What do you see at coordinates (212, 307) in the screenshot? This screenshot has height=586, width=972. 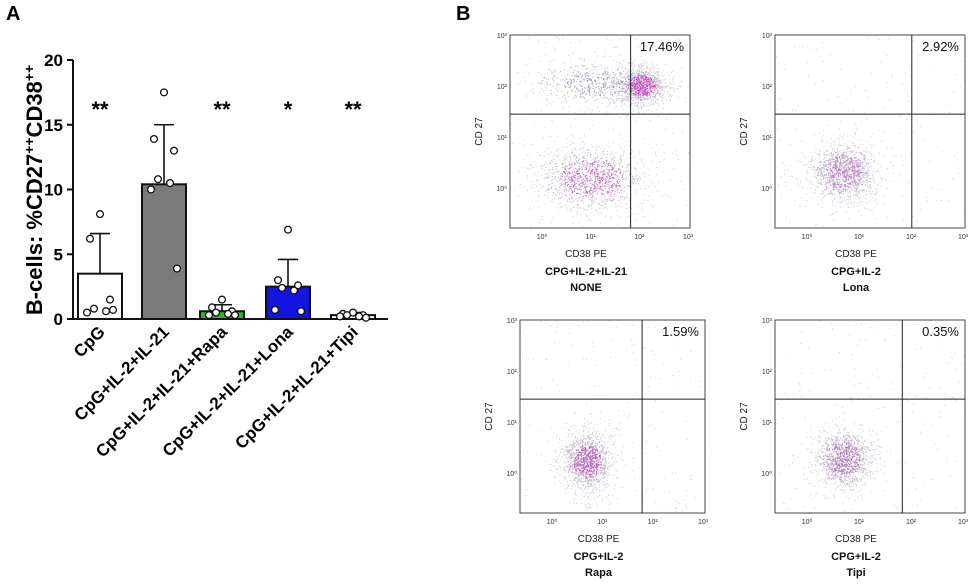 I see `data-point` at bounding box center [212, 307].